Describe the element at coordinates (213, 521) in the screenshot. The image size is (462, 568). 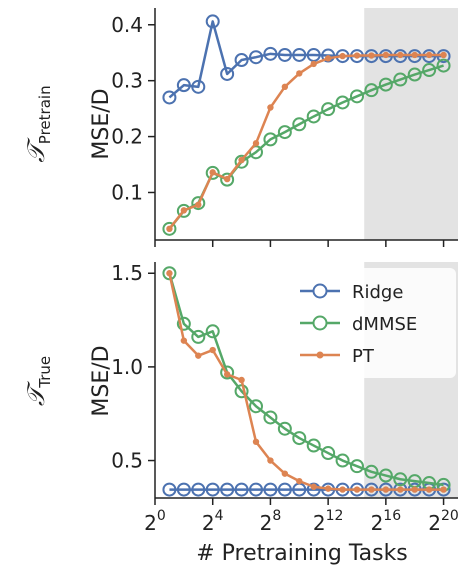
I see `x-tick-label: 24` at that location.